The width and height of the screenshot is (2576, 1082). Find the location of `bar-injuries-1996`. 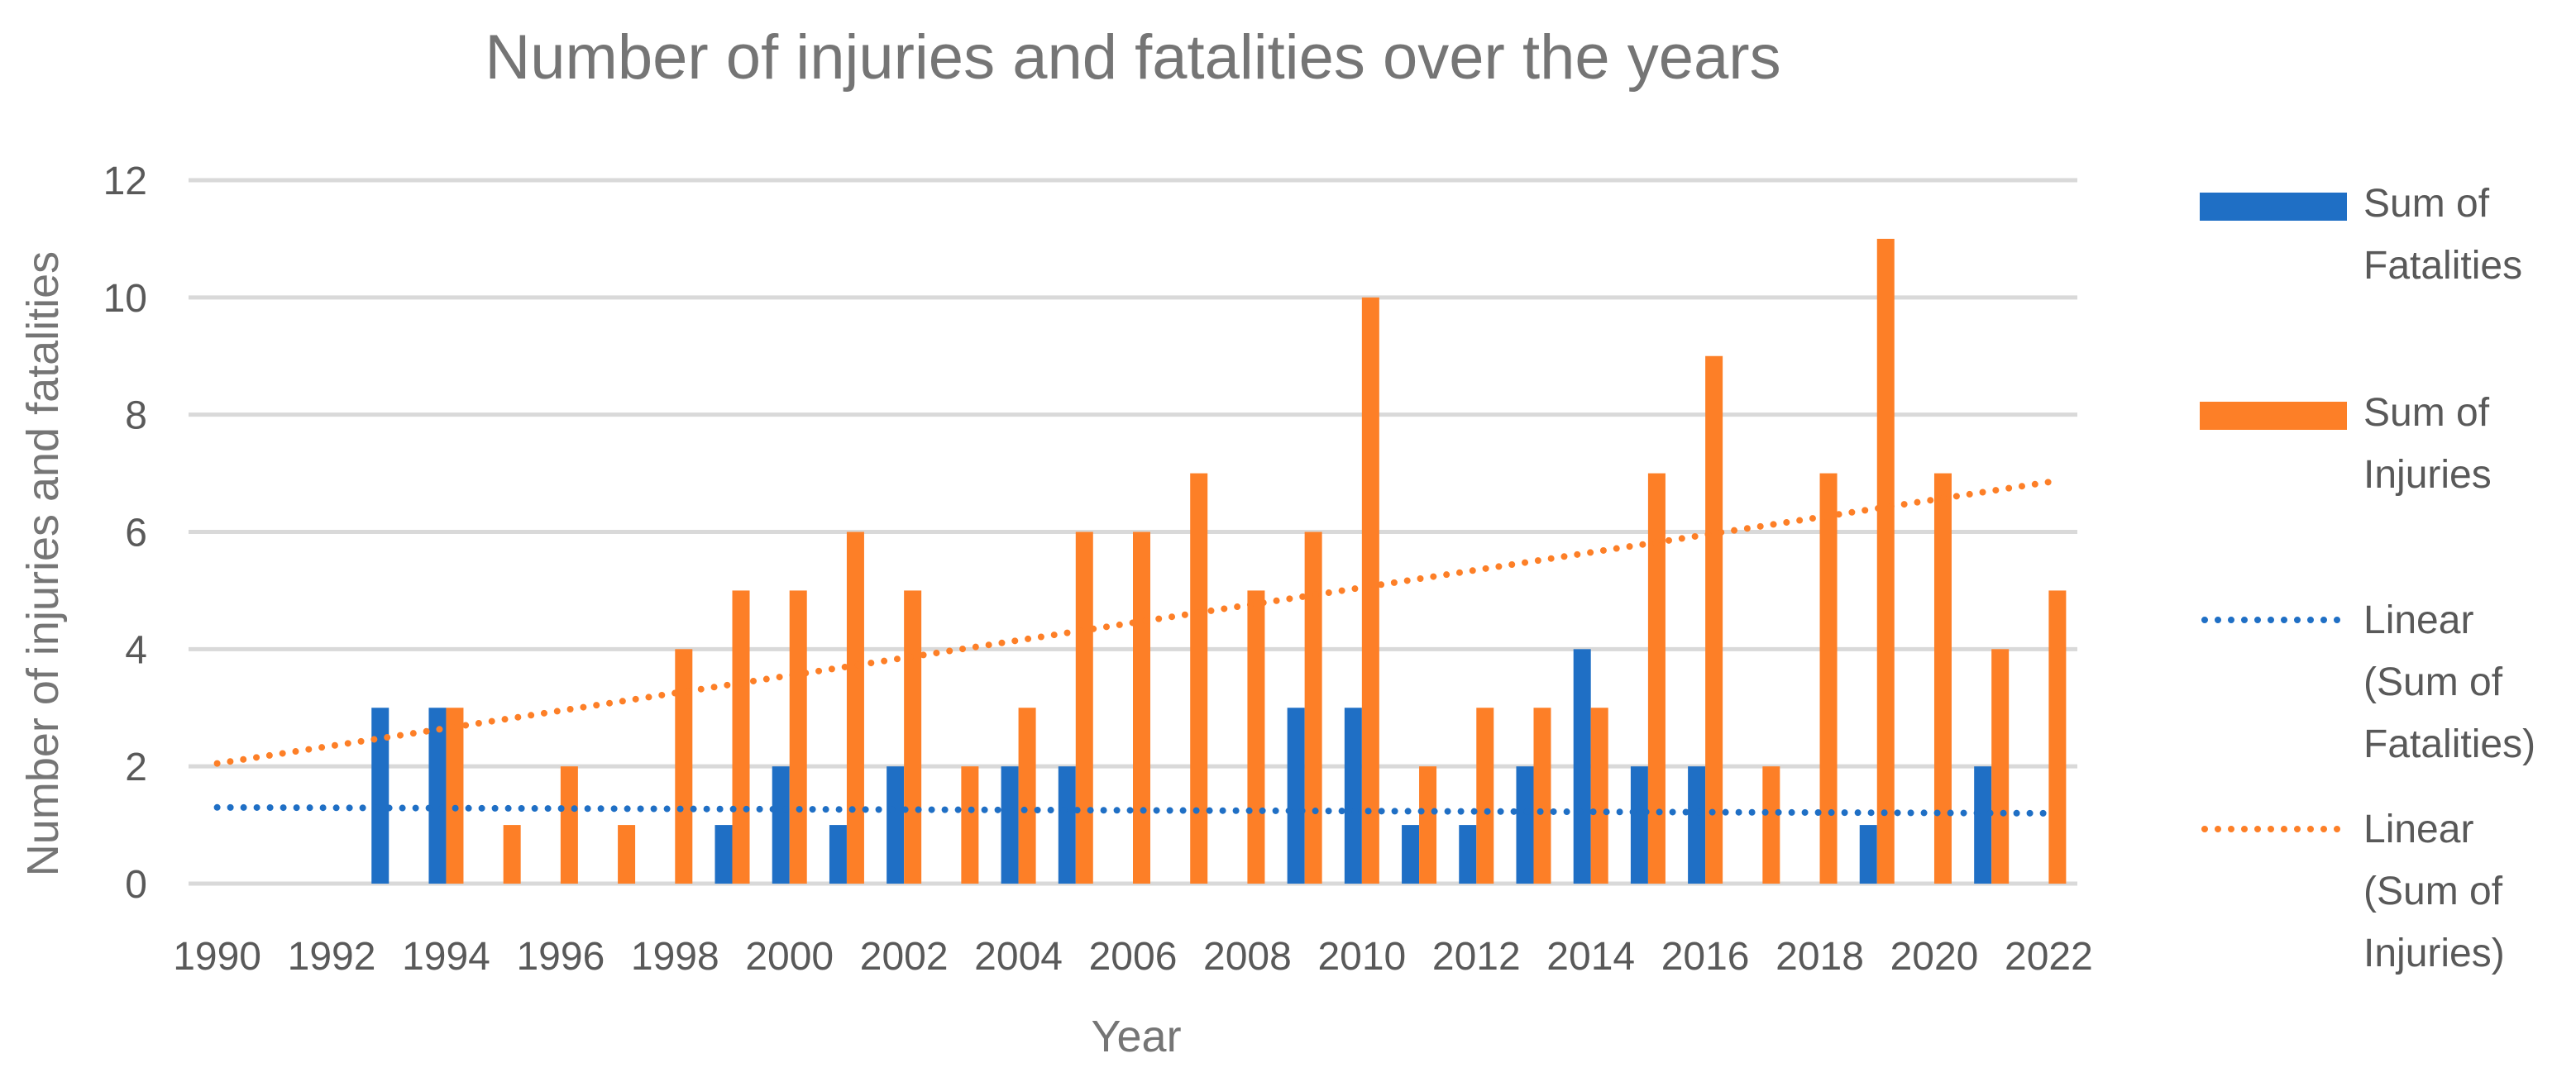

bar-injuries-1996 is located at coordinates (569, 825).